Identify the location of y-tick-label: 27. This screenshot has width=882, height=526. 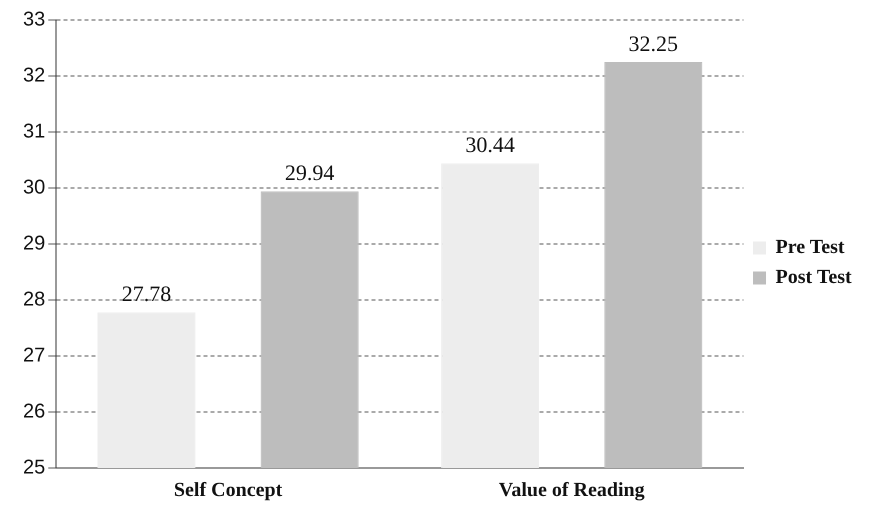
(34, 355).